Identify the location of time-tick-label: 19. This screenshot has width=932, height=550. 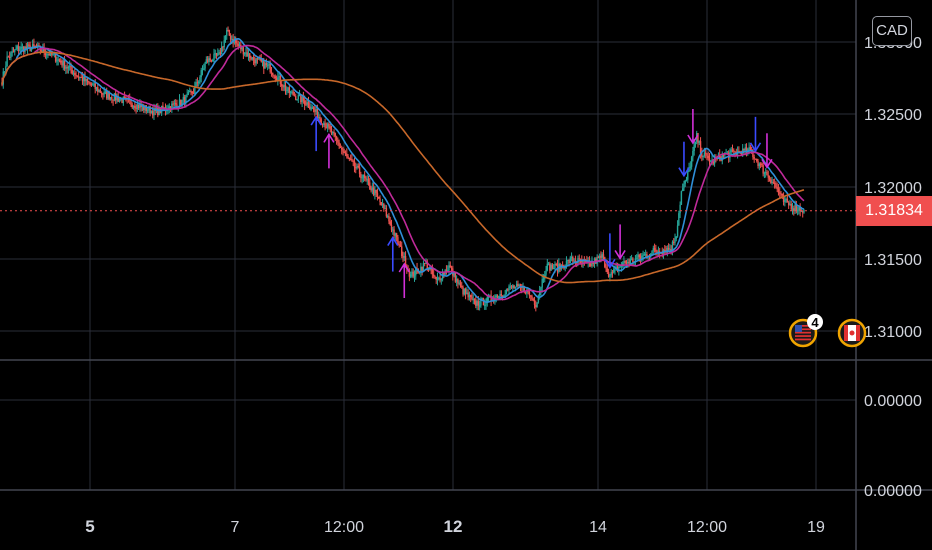
(816, 527).